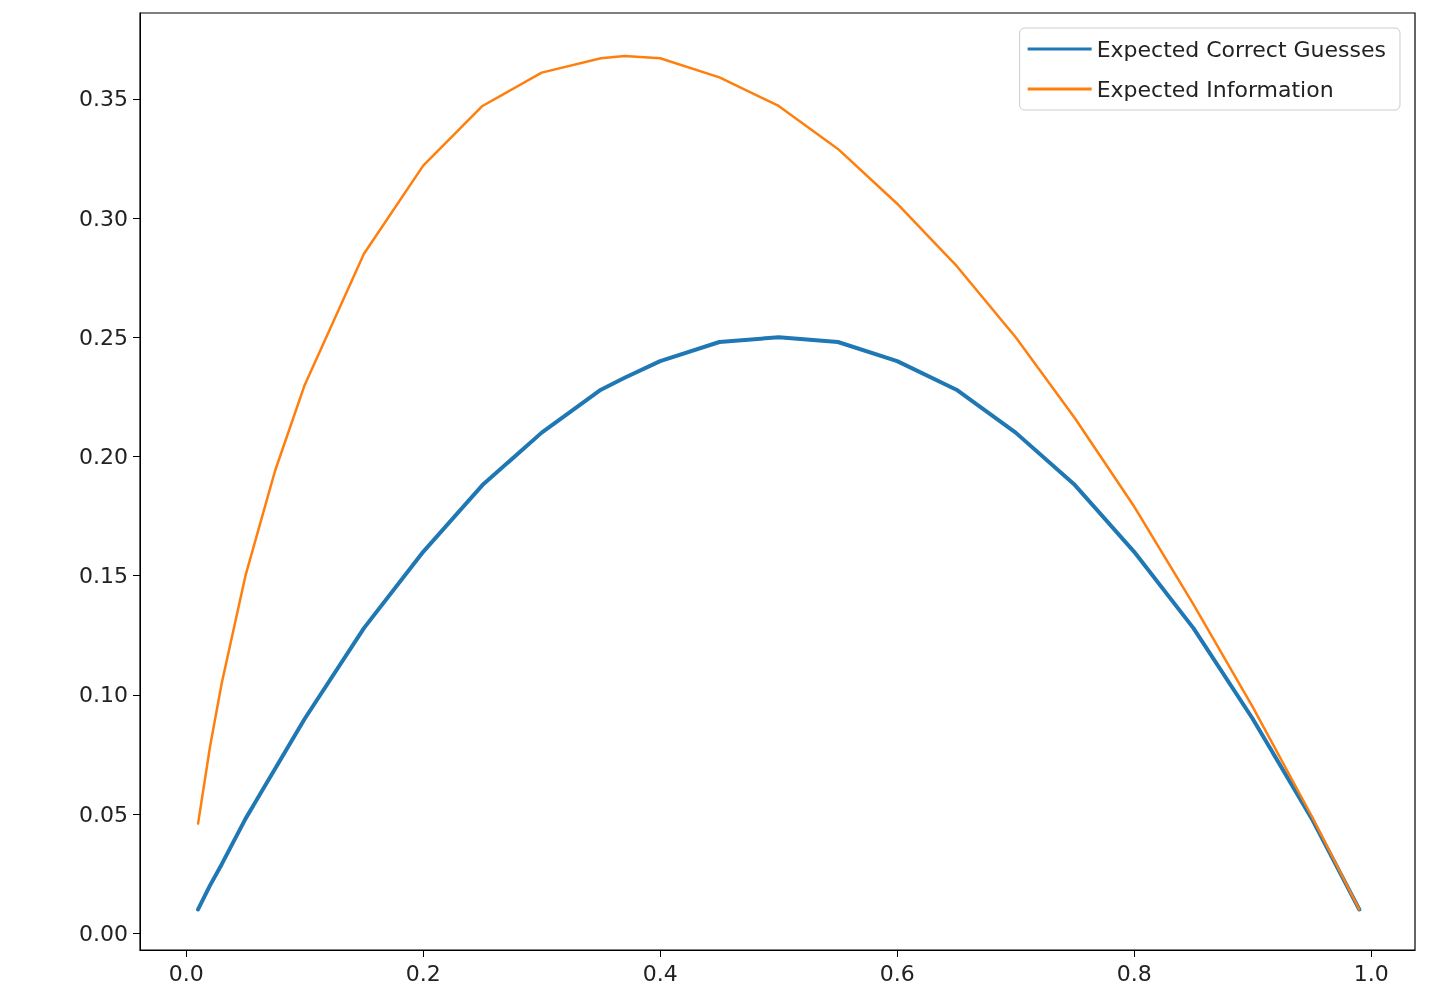 The width and height of the screenshot is (1434, 1001). I want to click on y-tick-label: 0.15, so click(103, 576).